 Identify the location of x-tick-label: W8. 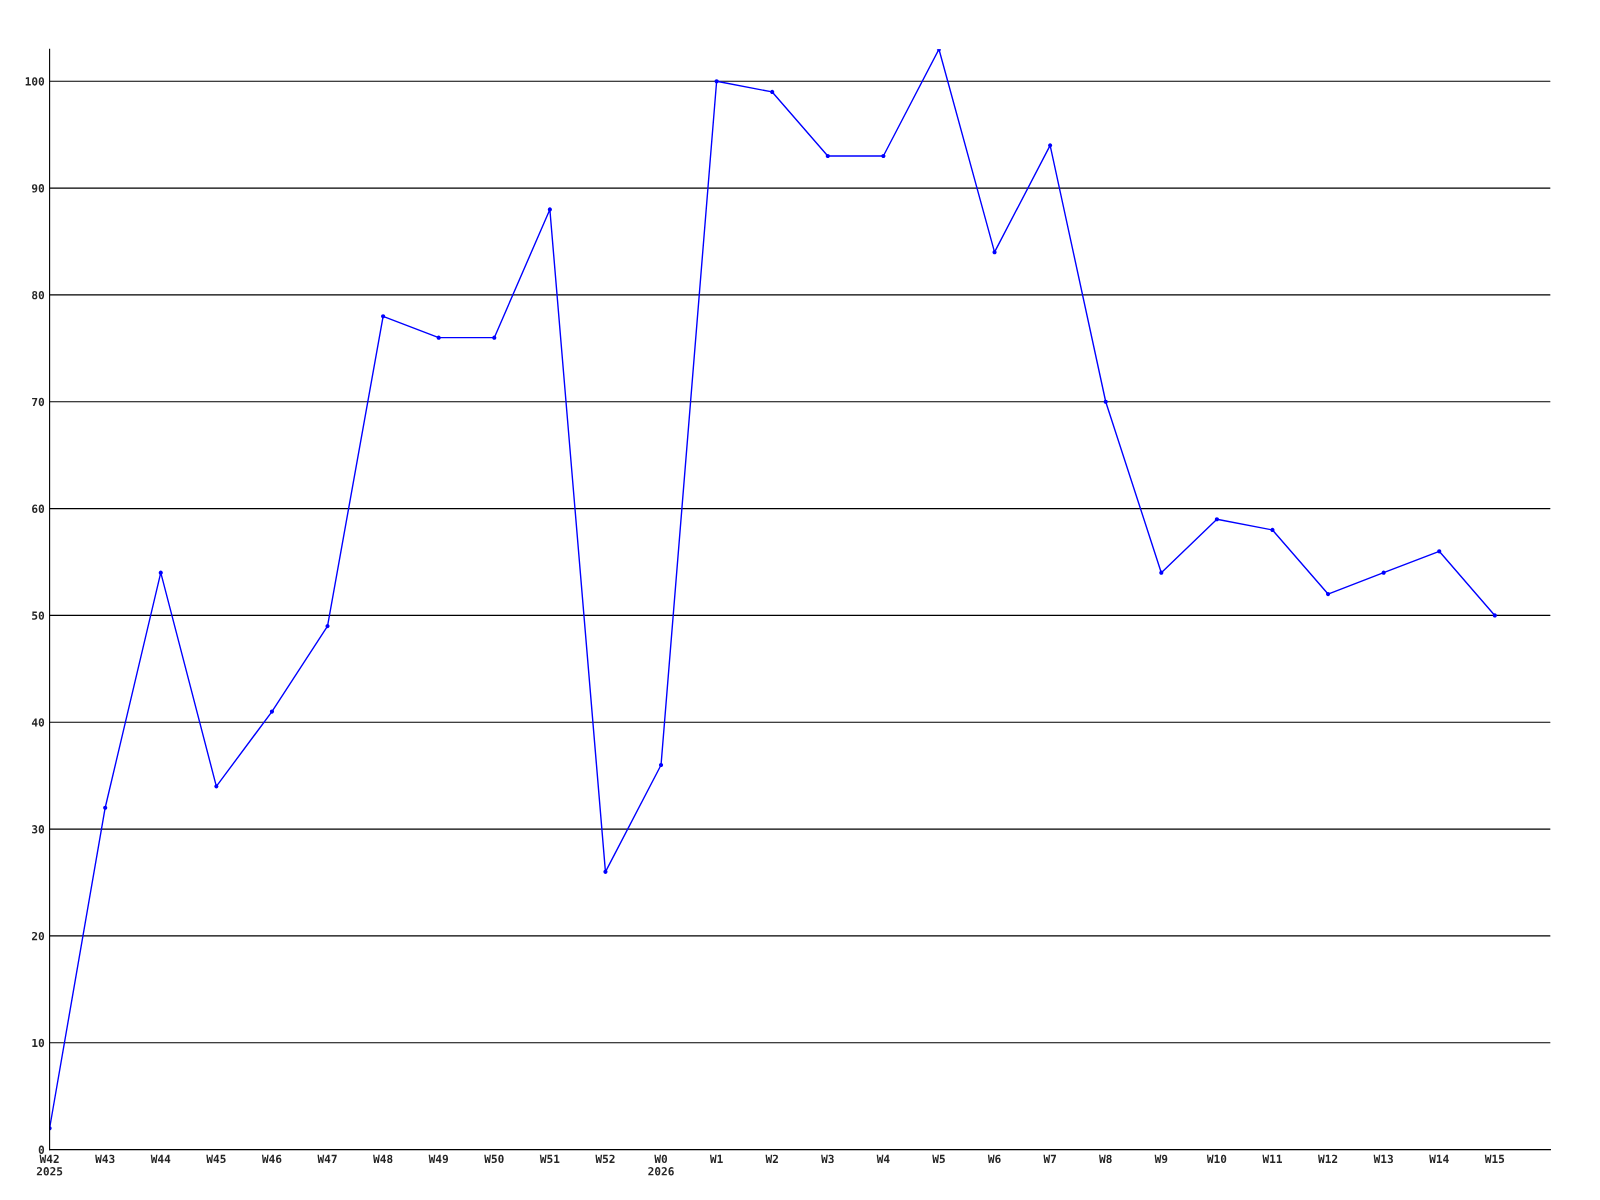
(1105, 1159).